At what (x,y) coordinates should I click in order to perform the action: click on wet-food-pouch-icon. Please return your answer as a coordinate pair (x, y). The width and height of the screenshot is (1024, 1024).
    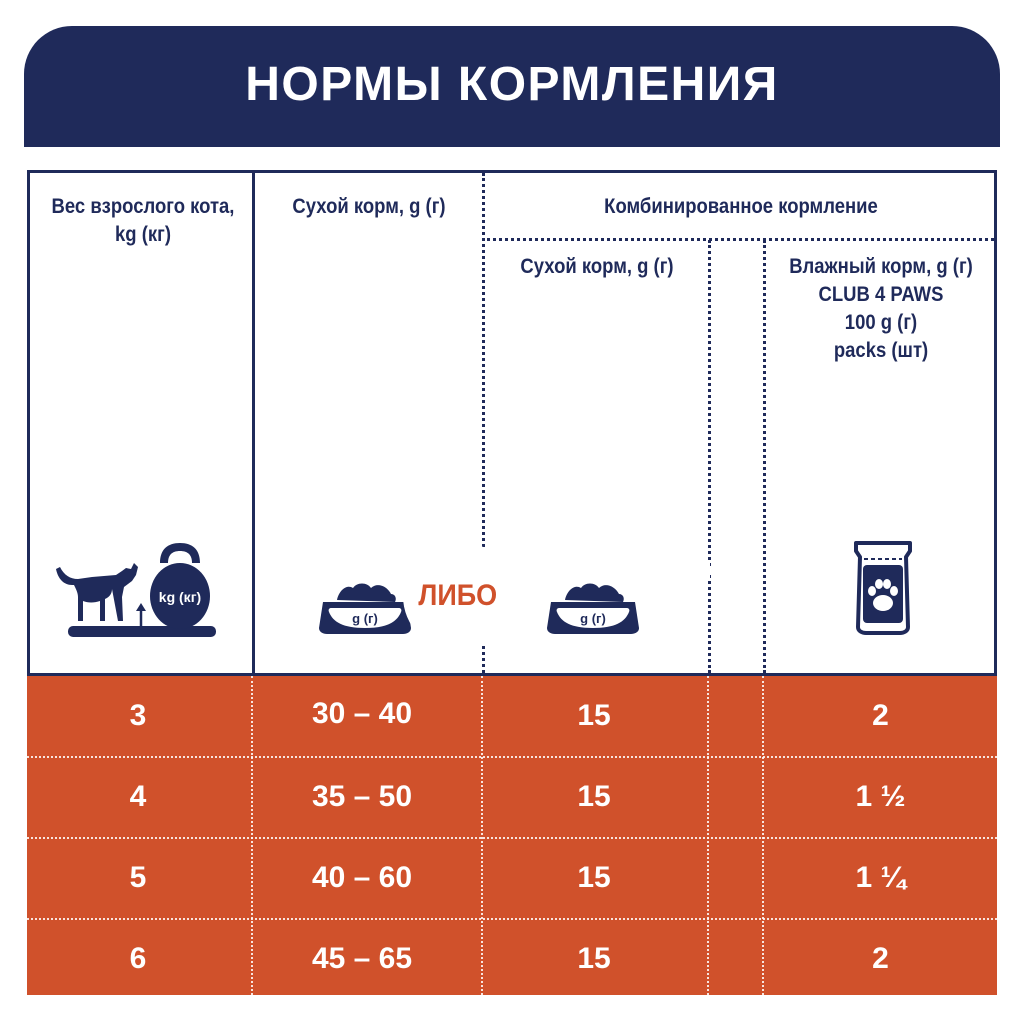
    Looking at the image, I should click on (883, 588).